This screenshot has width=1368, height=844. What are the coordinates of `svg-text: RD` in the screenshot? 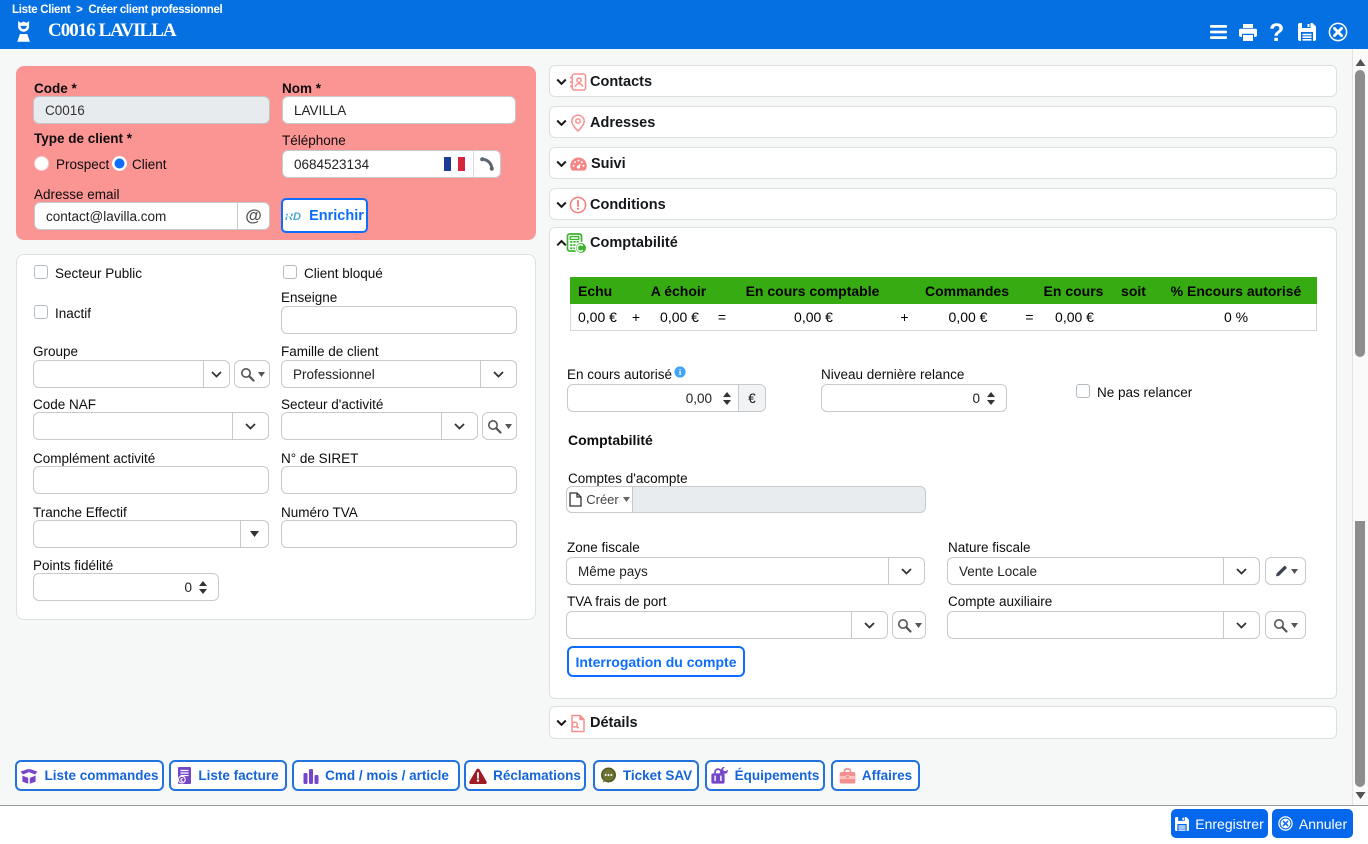 It's located at (293, 216).